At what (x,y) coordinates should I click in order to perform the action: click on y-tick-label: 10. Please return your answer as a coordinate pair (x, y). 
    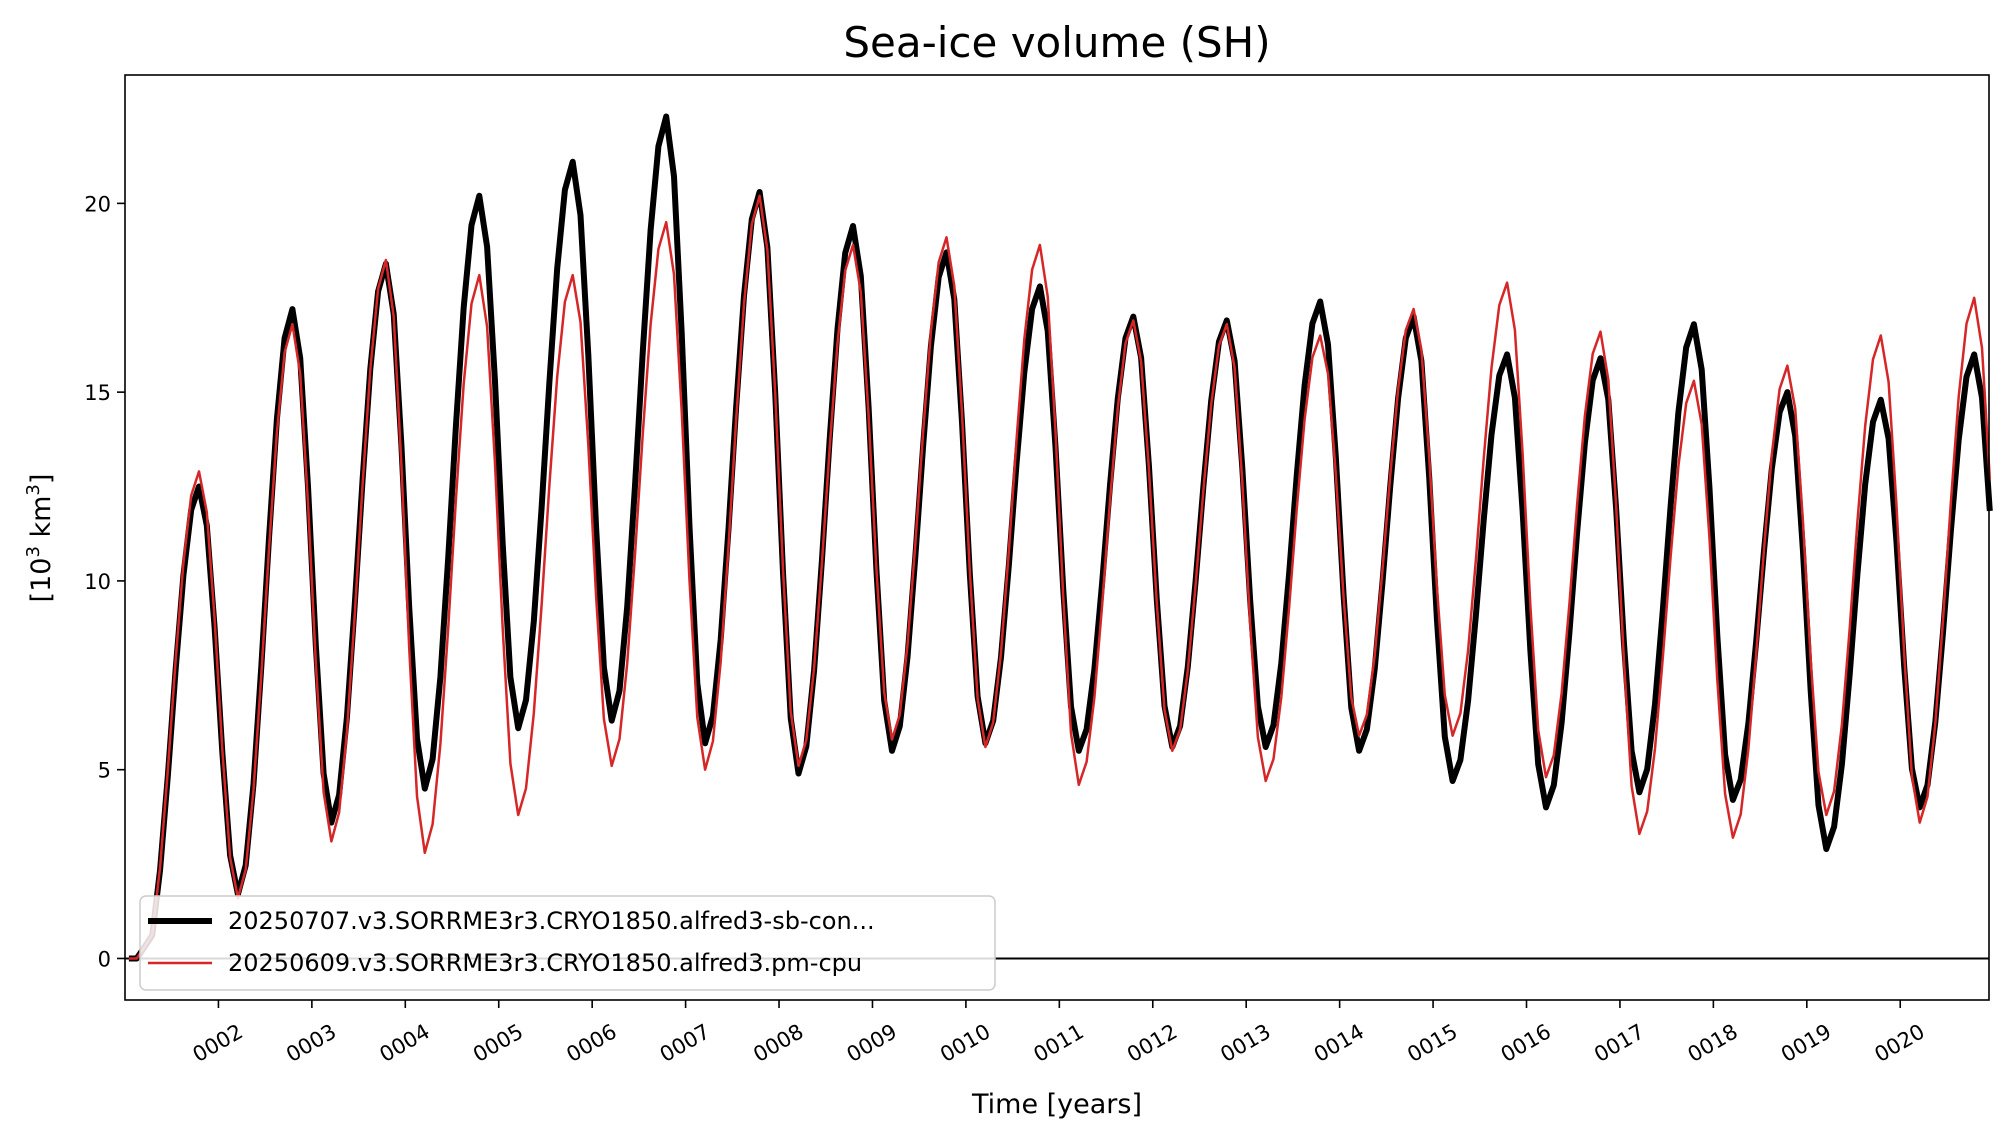
    Looking at the image, I should click on (97, 582).